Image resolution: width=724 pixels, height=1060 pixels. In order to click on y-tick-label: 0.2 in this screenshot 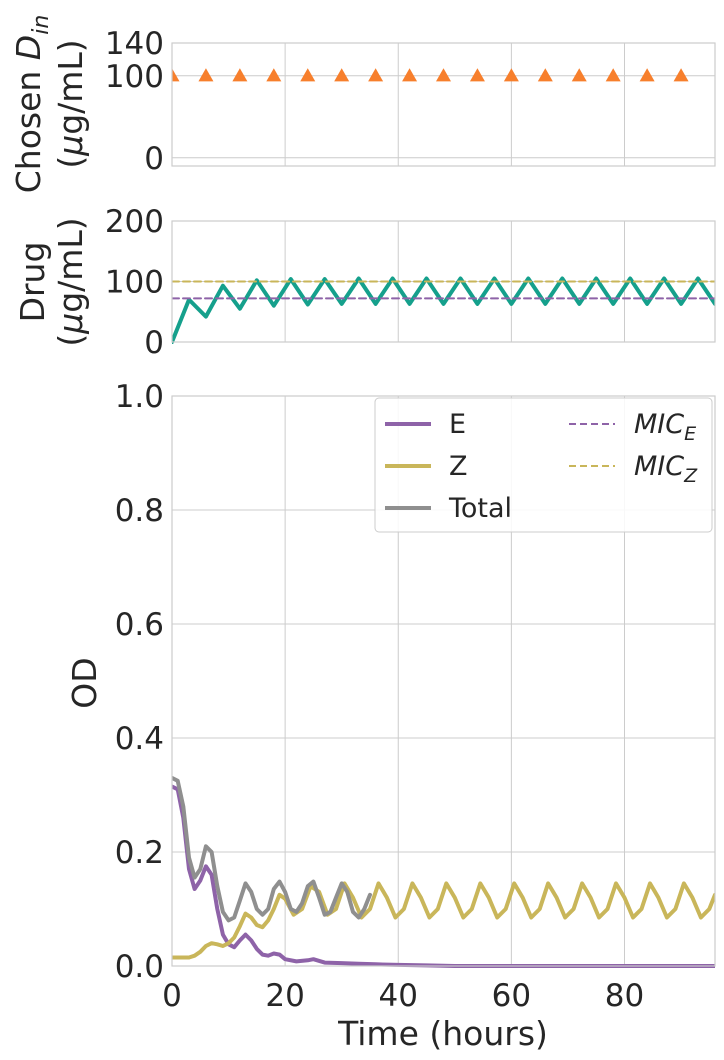, I will do `click(139, 853)`.